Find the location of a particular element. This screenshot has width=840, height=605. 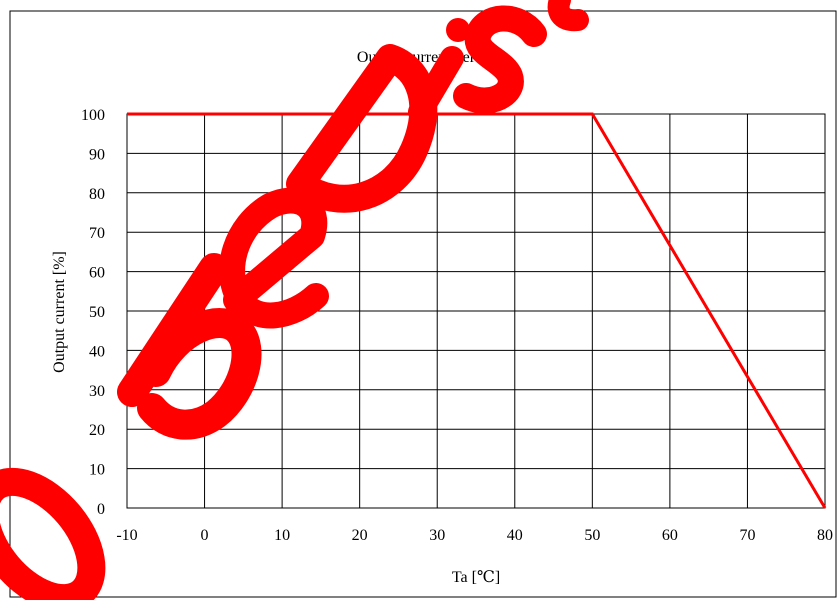

y-tick-label: 20 is located at coordinates (97, 430).